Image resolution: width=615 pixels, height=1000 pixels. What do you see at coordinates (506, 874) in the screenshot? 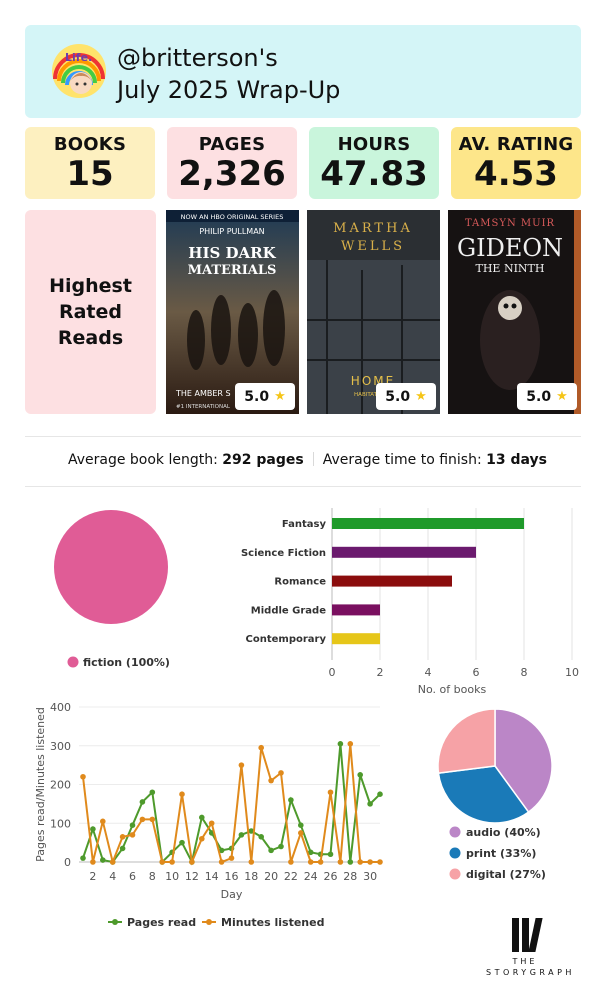
I see `legend-label: digital (27%)` at bounding box center [506, 874].